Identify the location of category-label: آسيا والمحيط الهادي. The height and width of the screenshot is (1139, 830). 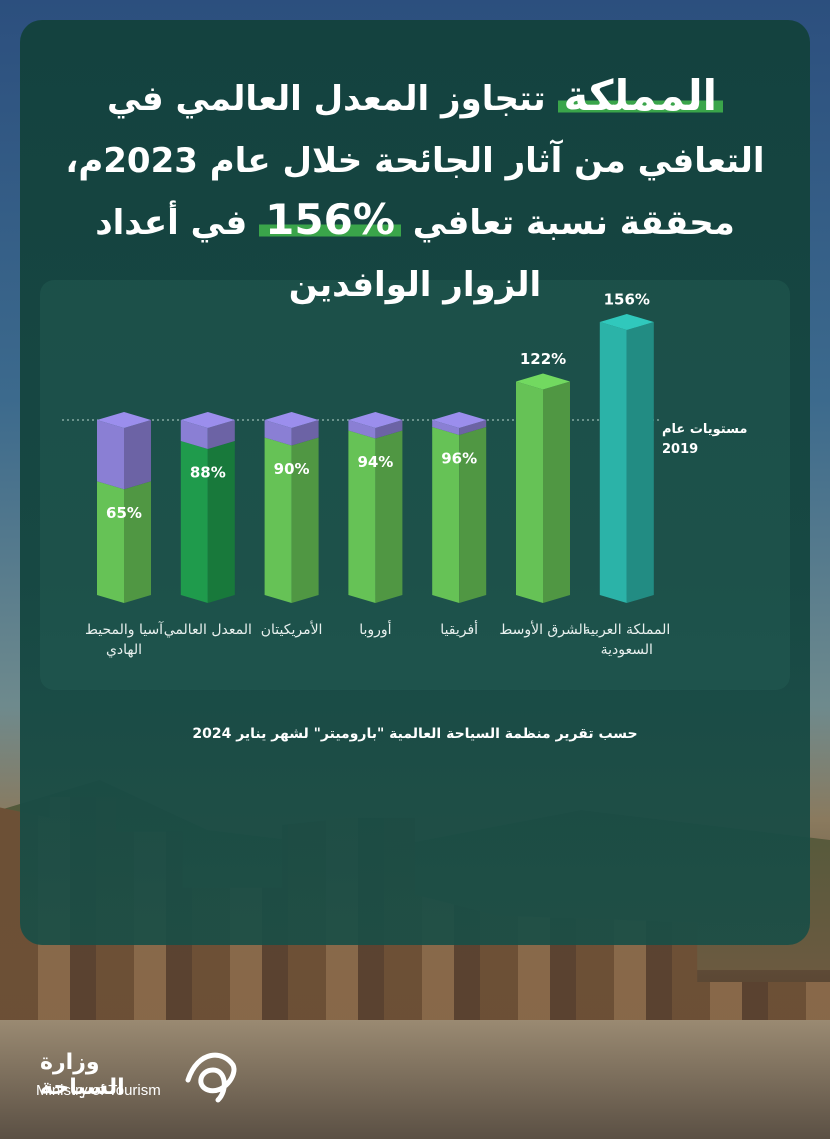
(124, 640).